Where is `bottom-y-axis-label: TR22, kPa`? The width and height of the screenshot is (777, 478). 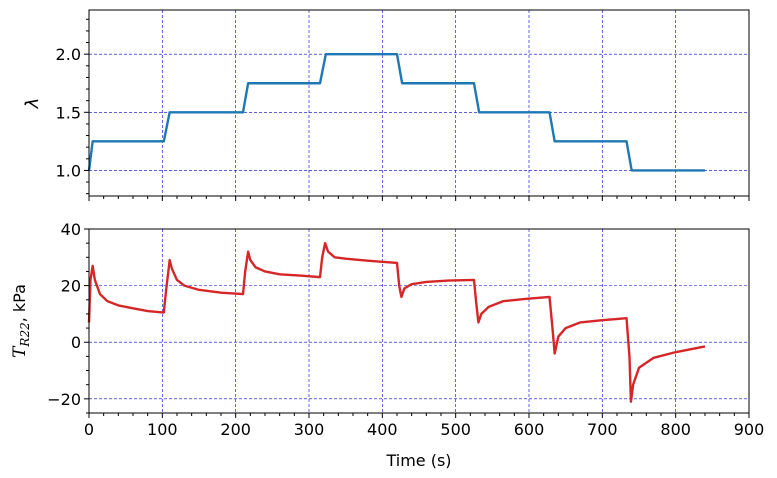 bottom-y-axis-label: TR22, kPa is located at coordinates (21, 321).